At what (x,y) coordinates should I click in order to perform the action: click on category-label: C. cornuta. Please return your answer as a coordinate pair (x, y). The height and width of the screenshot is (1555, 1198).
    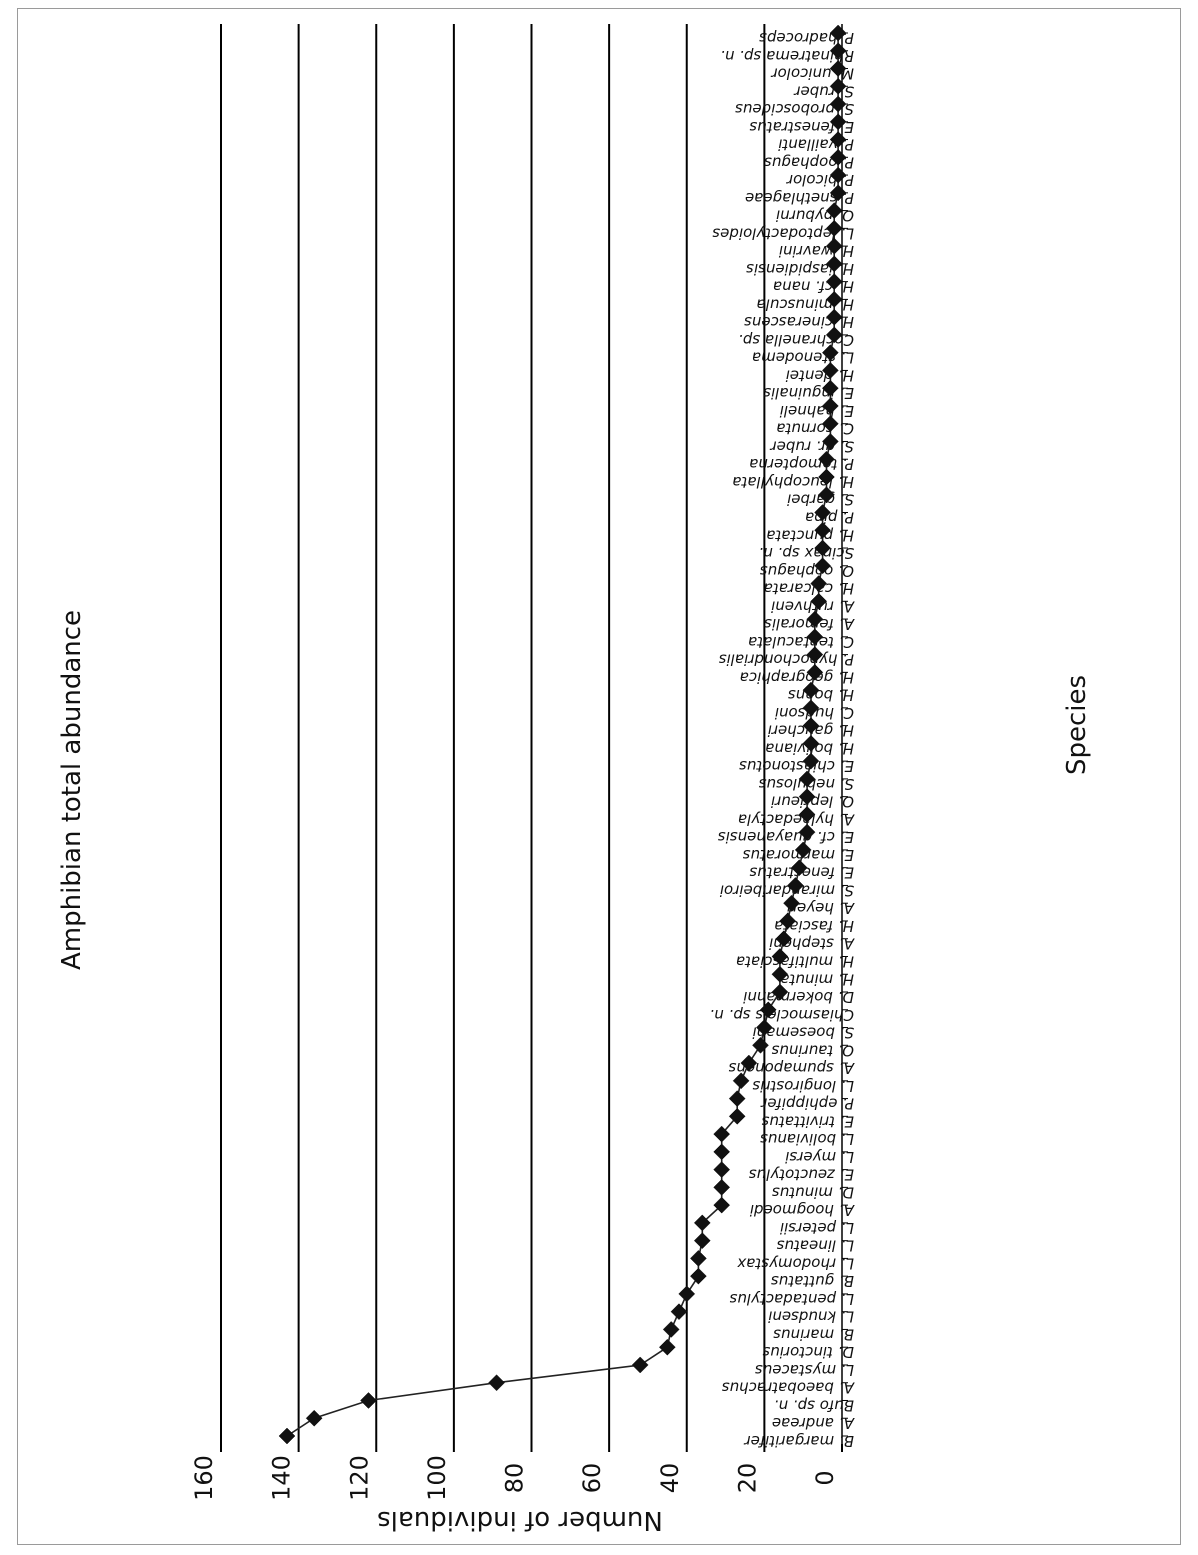
    Looking at the image, I should click on (815, 429).